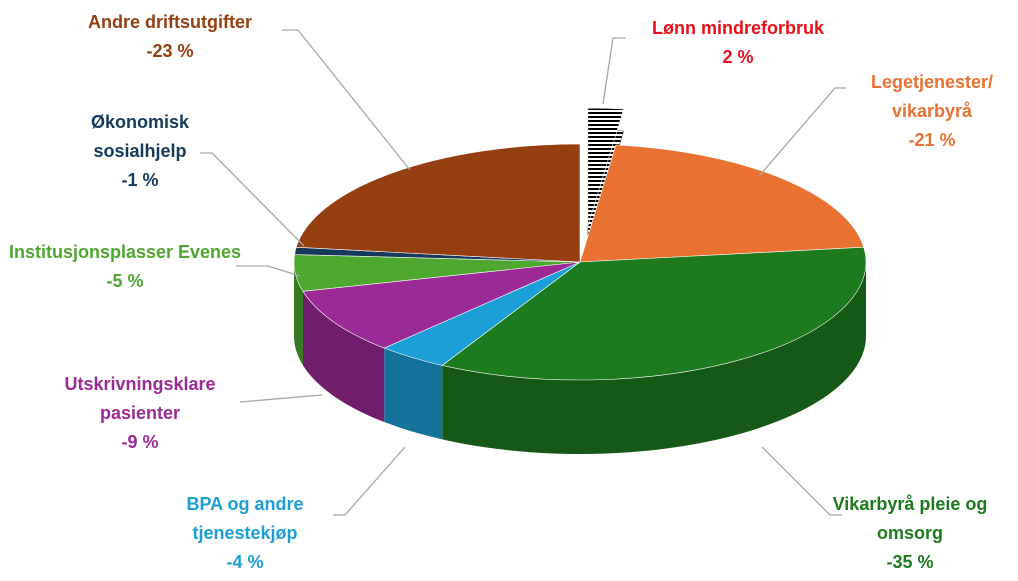 This screenshot has width=1018, height=581. I want to click on data-label: Utskrivningsklare pasienter -9 %, so click(140, 413).